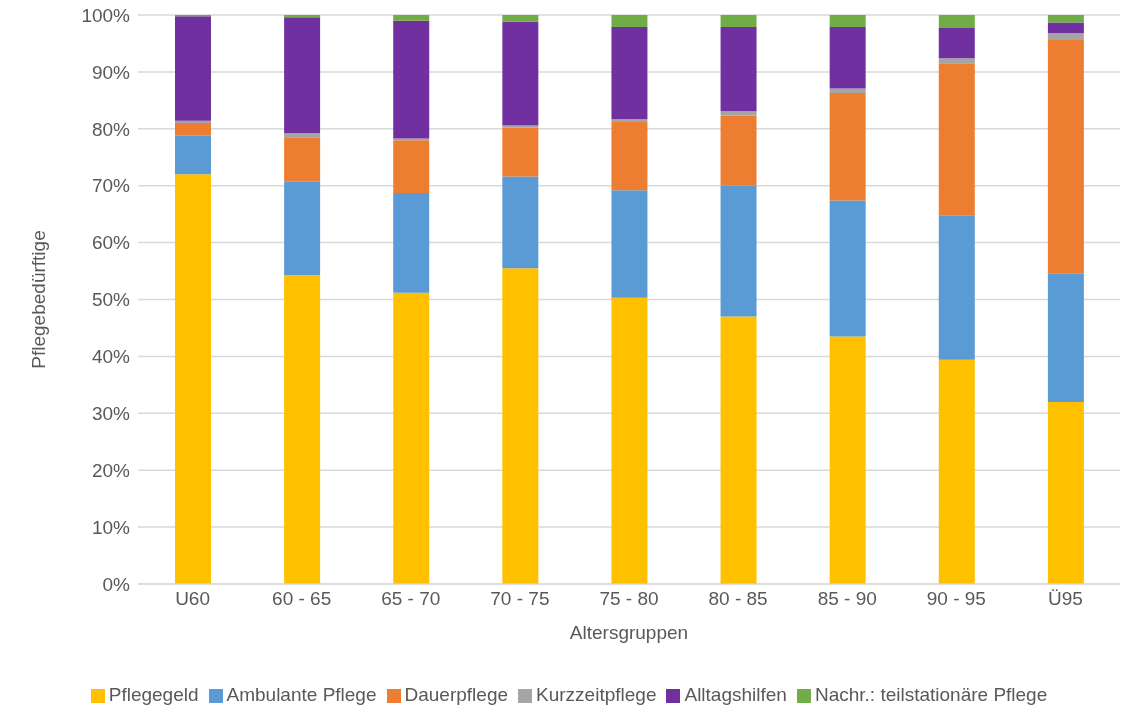 The height and width of the screenshot is (724, 1148). Describe the element at coordinates (153, 694) in the screenshot. I see `legend-label: Pflegegeld` at that location.